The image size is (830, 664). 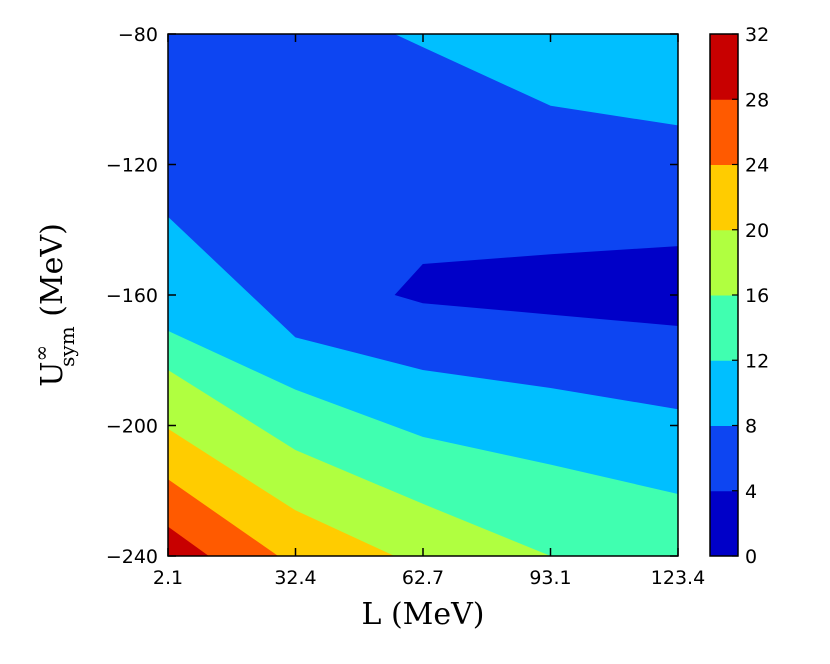 What do you see at coordinates (751, 557) in the screenshot?
I see `colorbar-tick-label: 0` at bounding box center [751, 557].